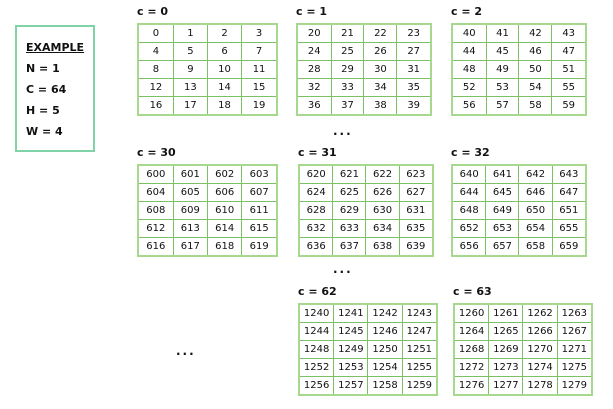 The width and height of the screenshot is (613, 409). I want to click on table-cell: 23, so click(414, 33).